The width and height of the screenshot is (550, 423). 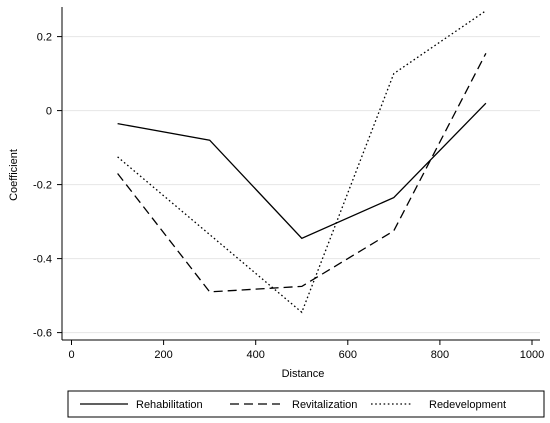 I want to click on legend-label-revitalization: Revitalization, so click(x=324, y=405).